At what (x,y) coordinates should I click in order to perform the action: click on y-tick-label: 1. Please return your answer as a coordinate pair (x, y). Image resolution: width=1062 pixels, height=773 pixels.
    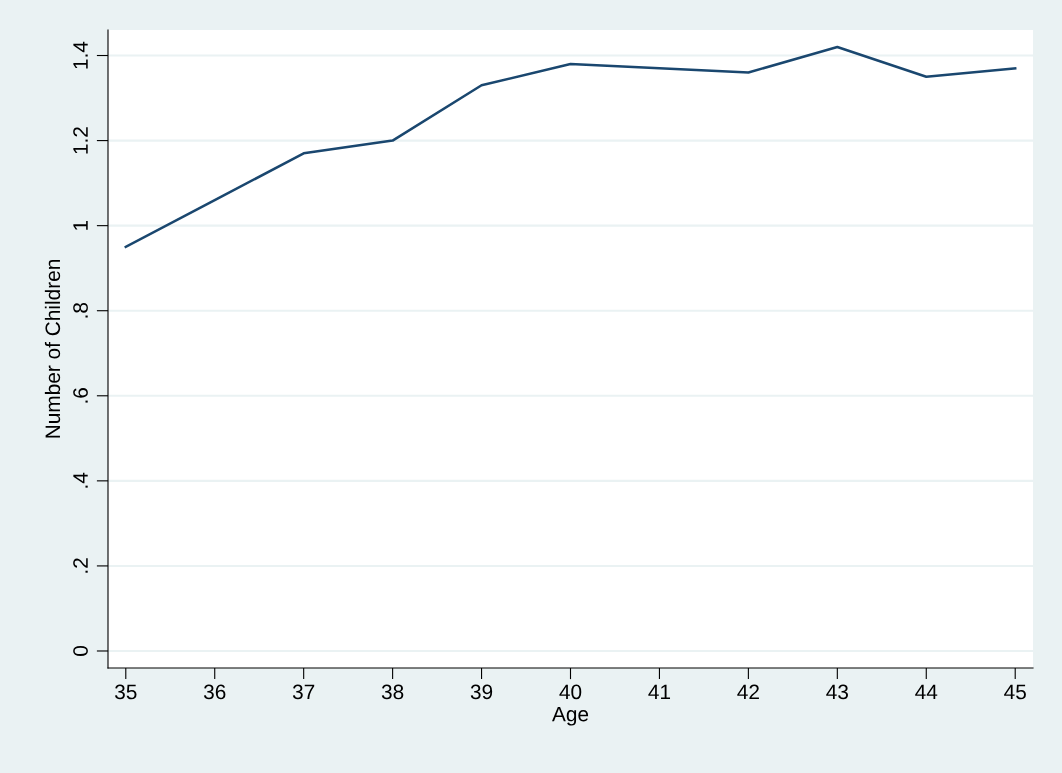
    Looking at the image, I should click on (80, 225).